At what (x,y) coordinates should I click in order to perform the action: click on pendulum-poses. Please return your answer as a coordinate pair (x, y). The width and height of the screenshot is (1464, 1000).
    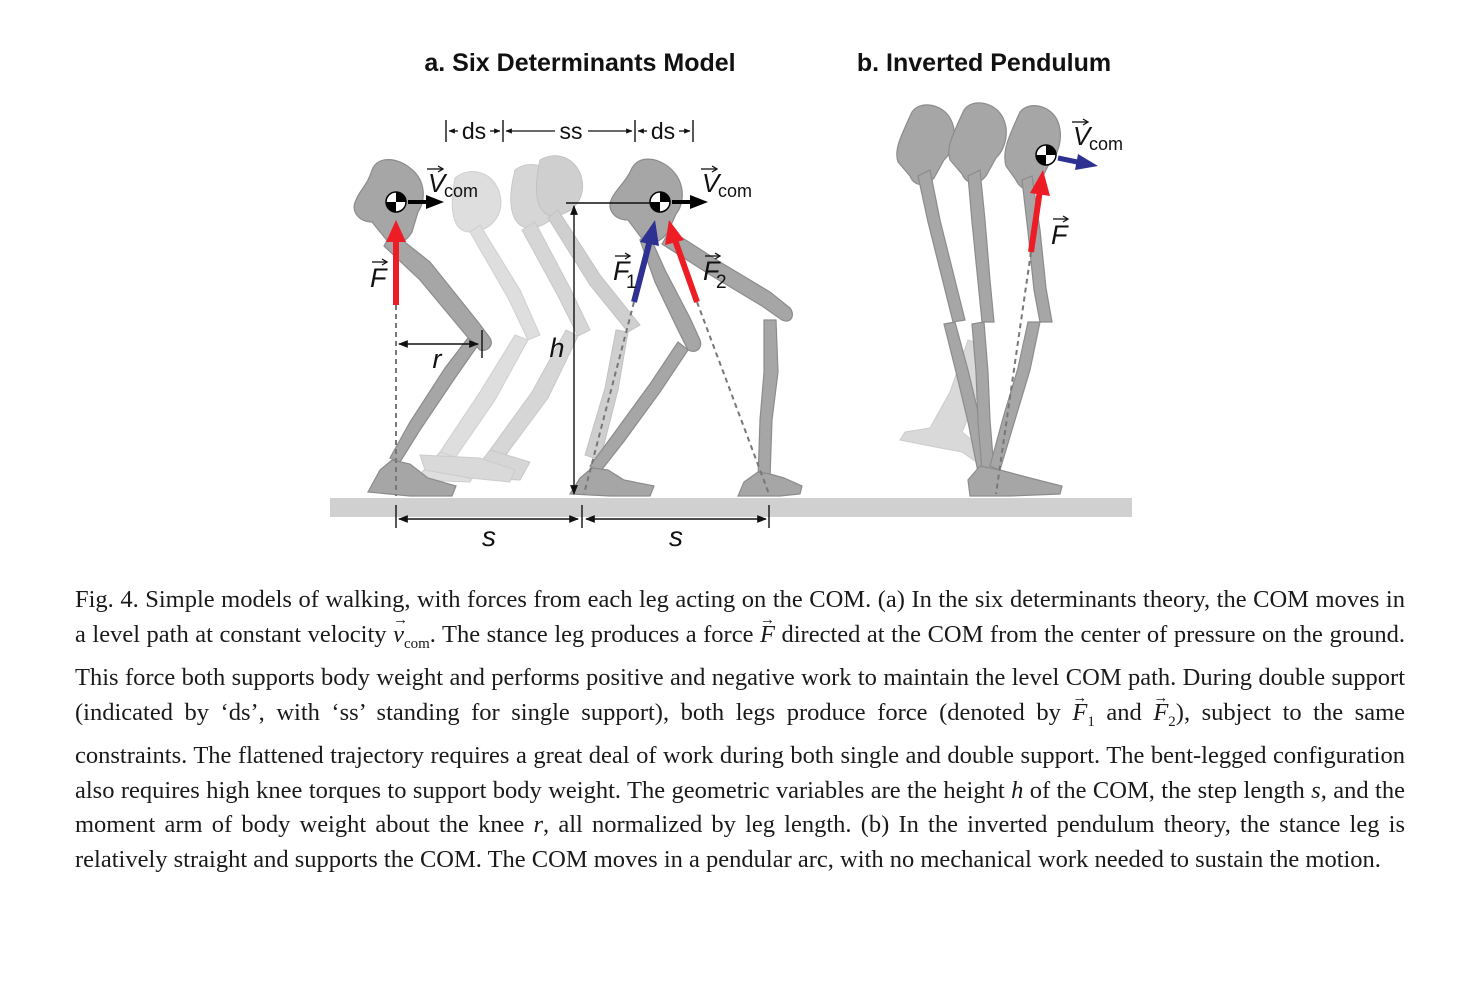
    Looking at the image, I should click on (979, 299).